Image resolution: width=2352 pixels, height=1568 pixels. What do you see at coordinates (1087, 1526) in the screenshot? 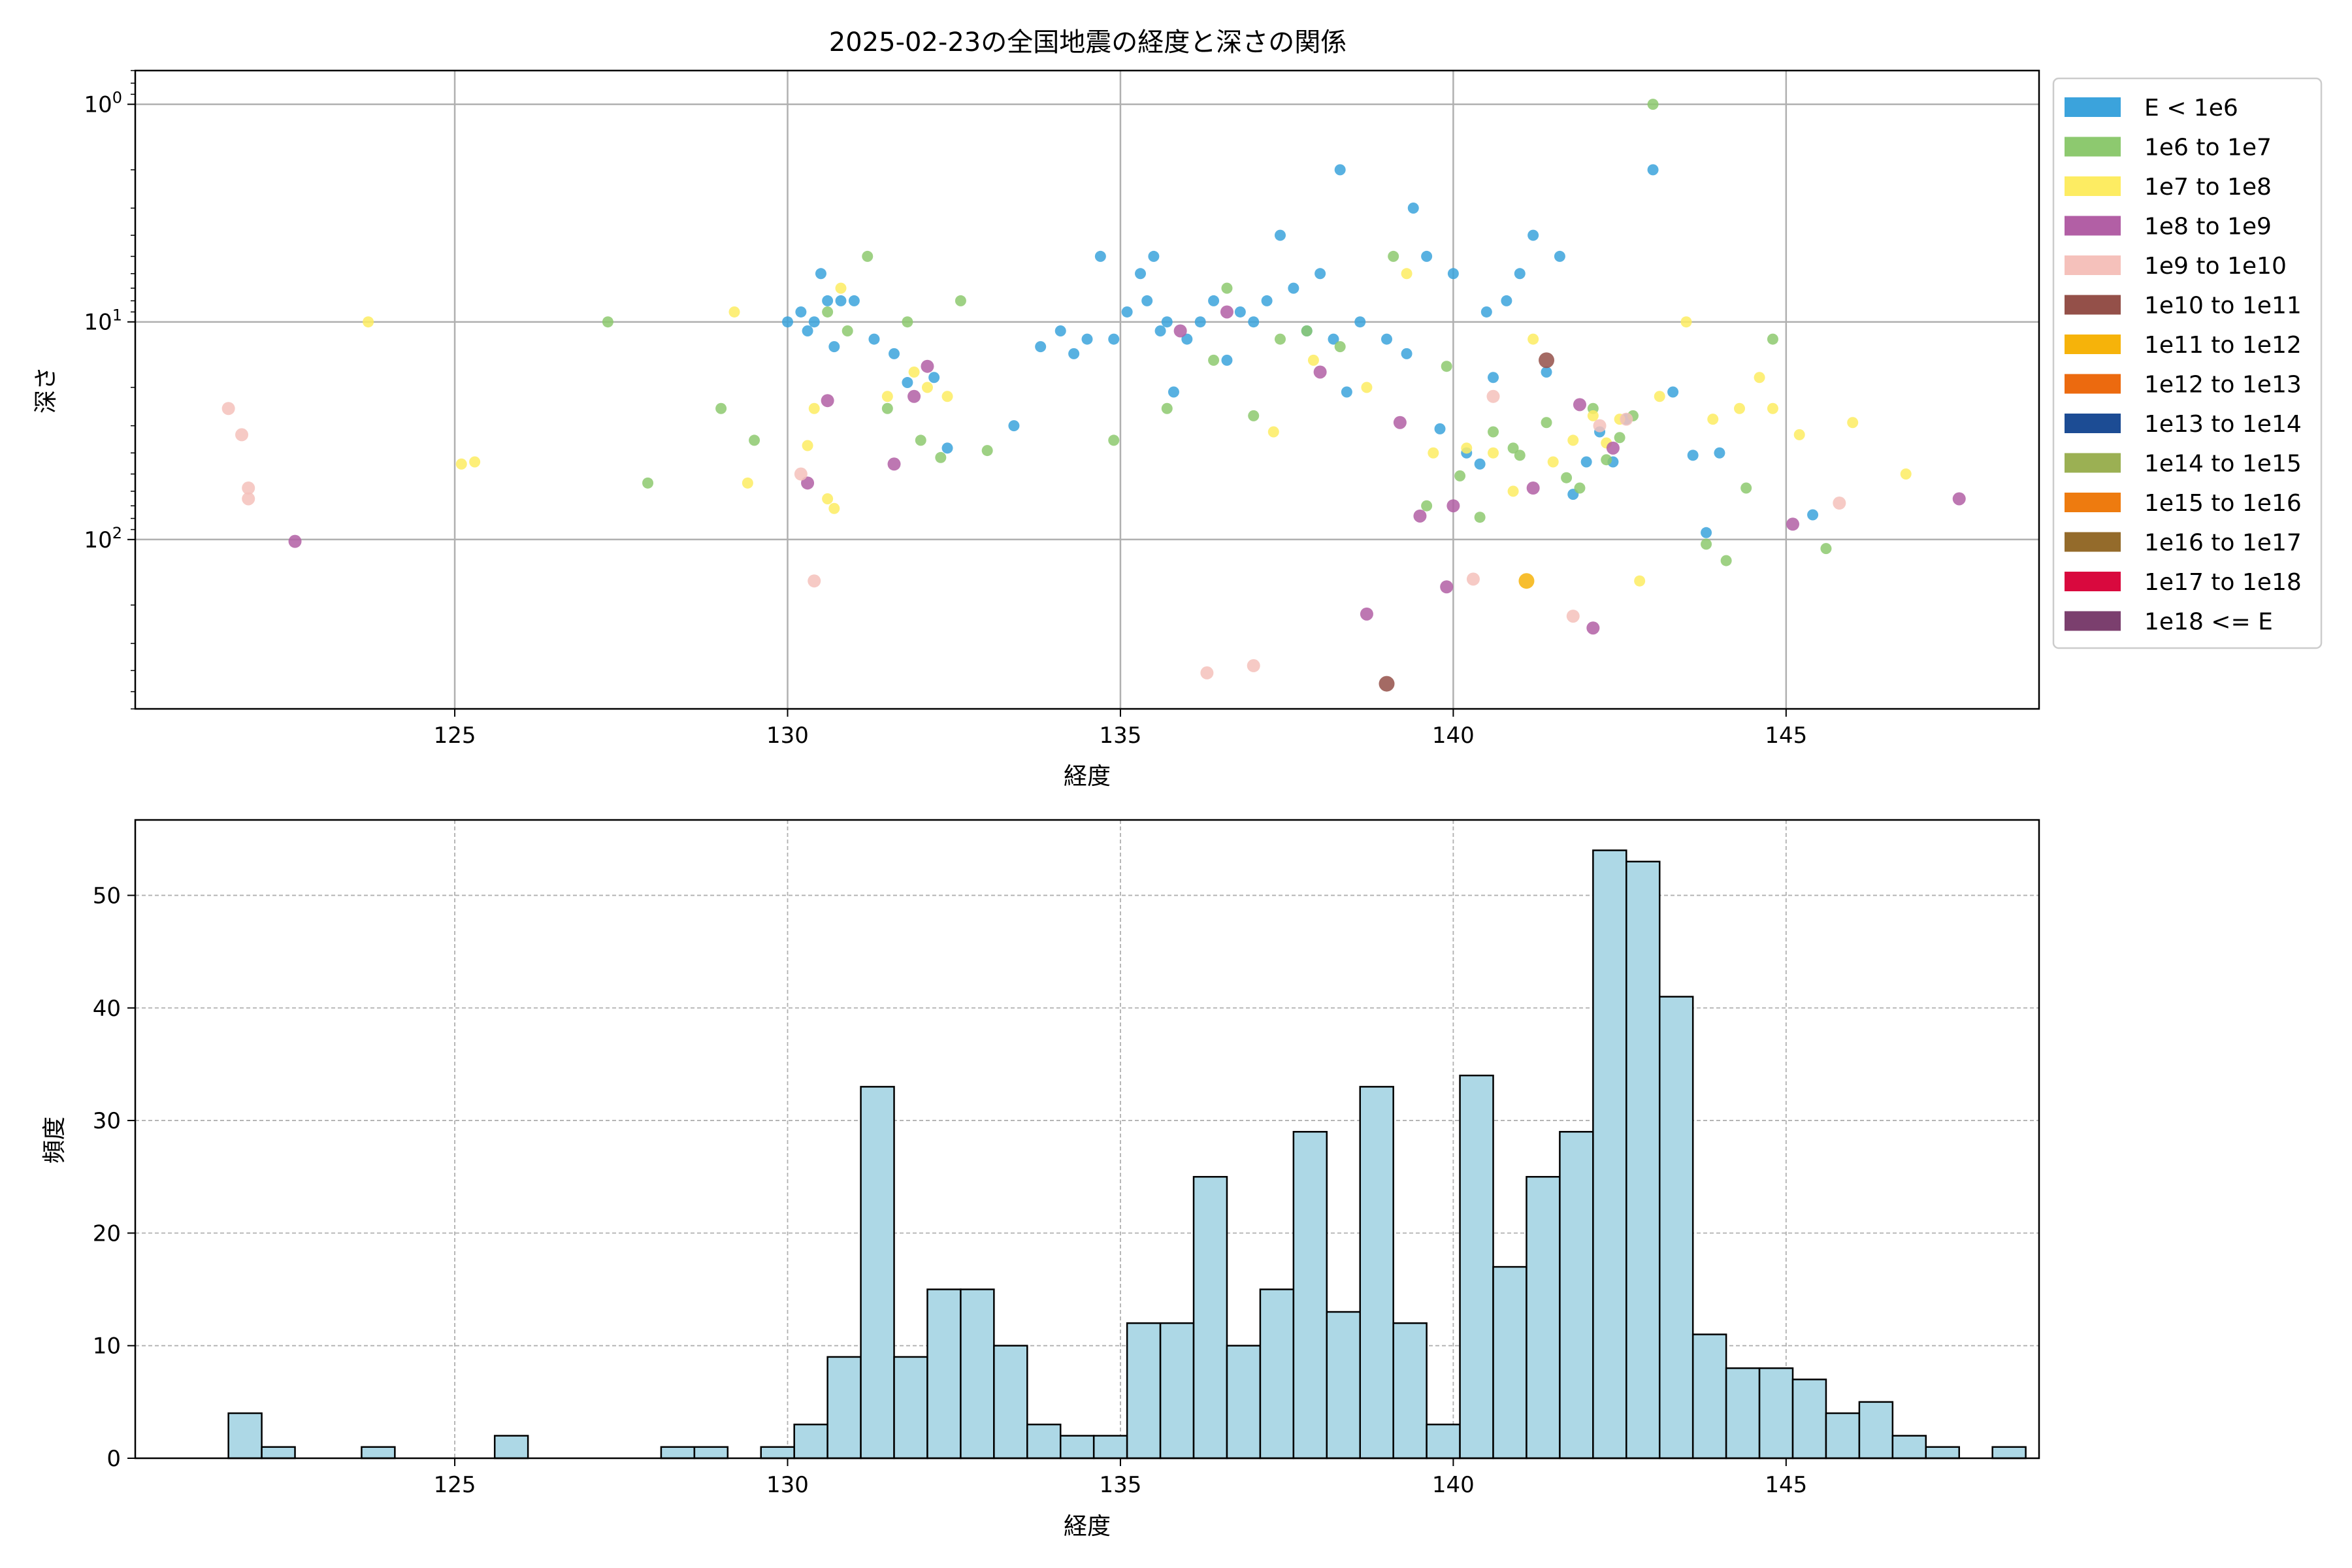
I see `histogram-x-axis-label: 経度` at bounding box center [1087, 1526].